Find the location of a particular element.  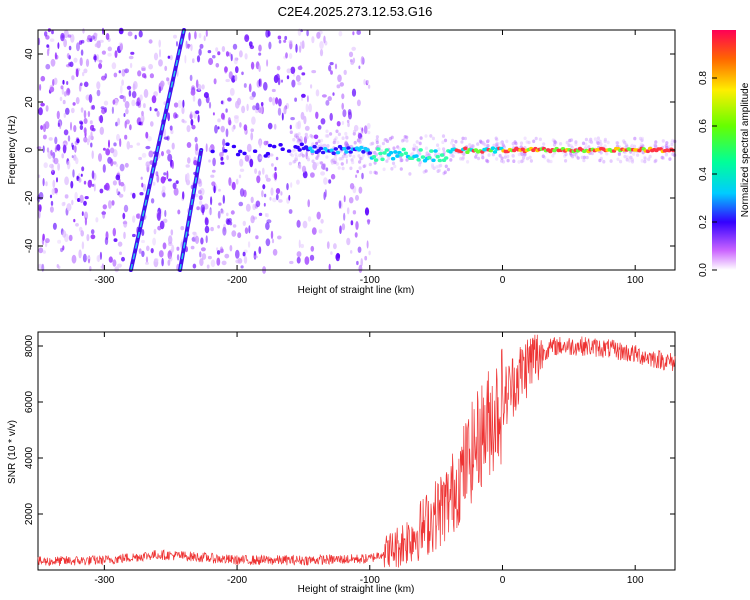

spectrogram-x-tick-label: -300 is located at coordinates (104, 280).